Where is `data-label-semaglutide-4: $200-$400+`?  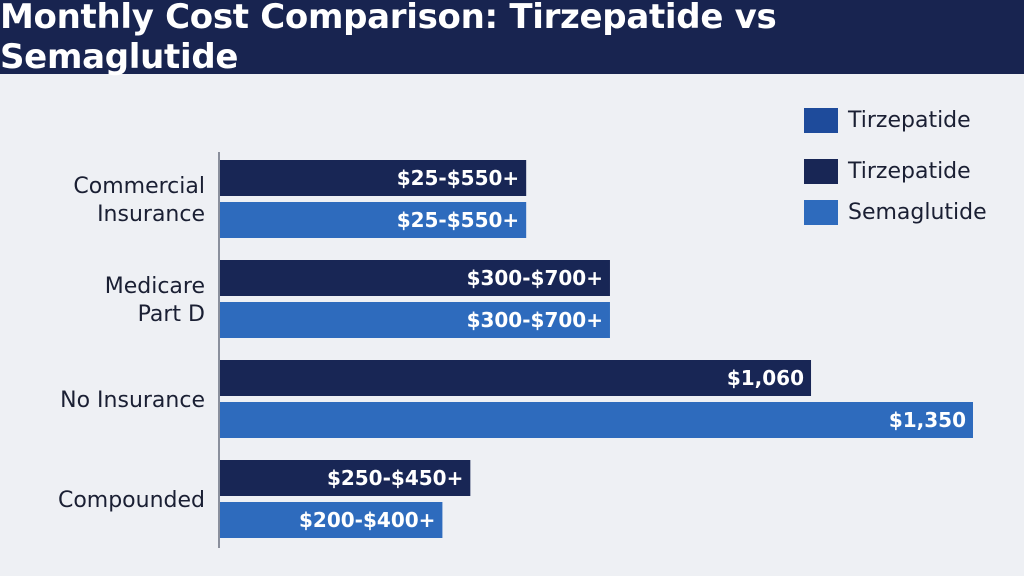 data-label-semaglutide-4: $200-$400+ is located at coordinates (367, 520).